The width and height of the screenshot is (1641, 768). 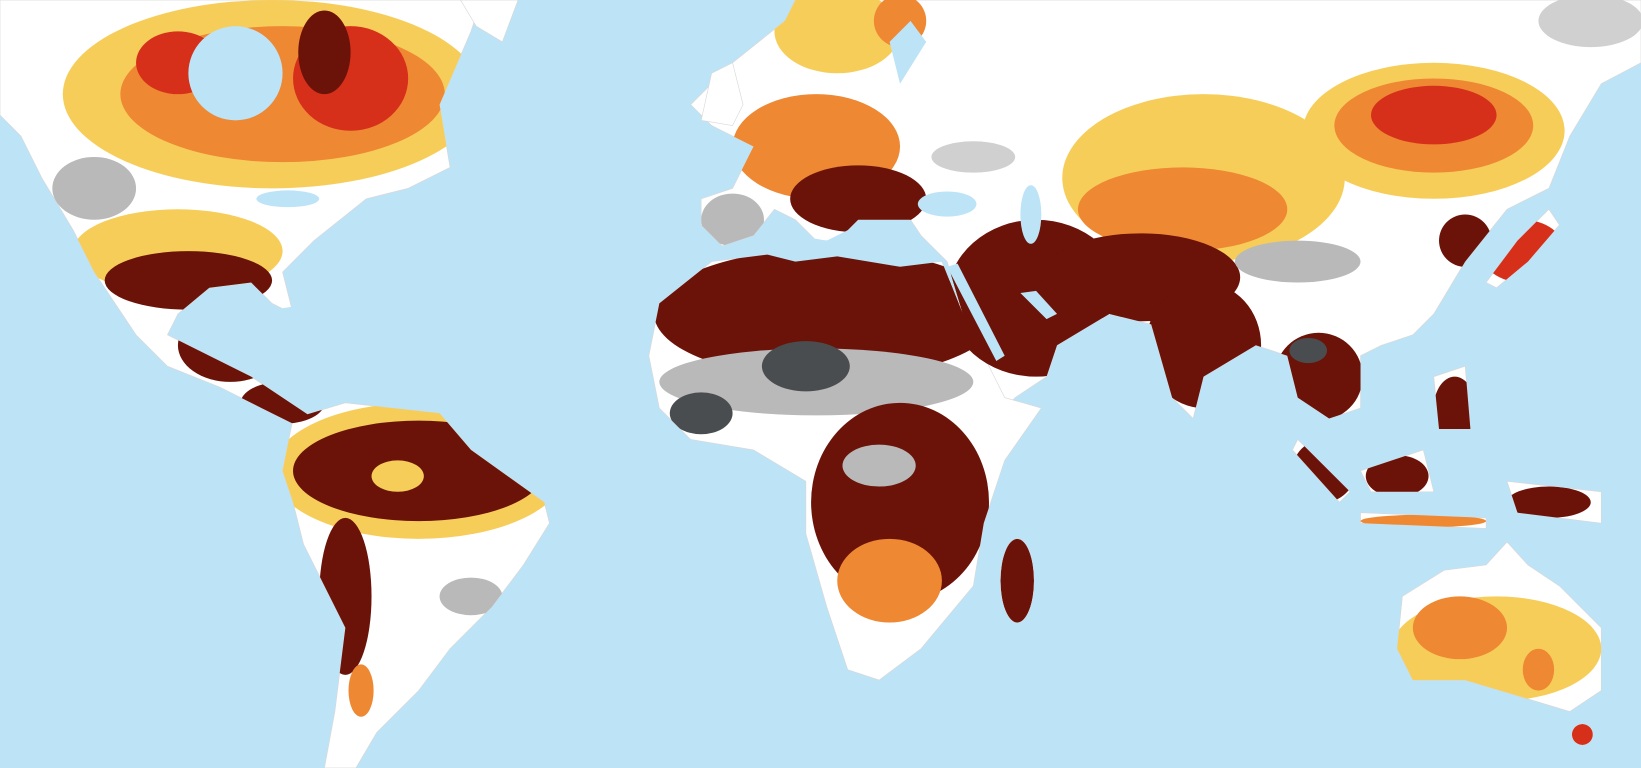 I want to click on red-sea, so click(x=976, y=312).